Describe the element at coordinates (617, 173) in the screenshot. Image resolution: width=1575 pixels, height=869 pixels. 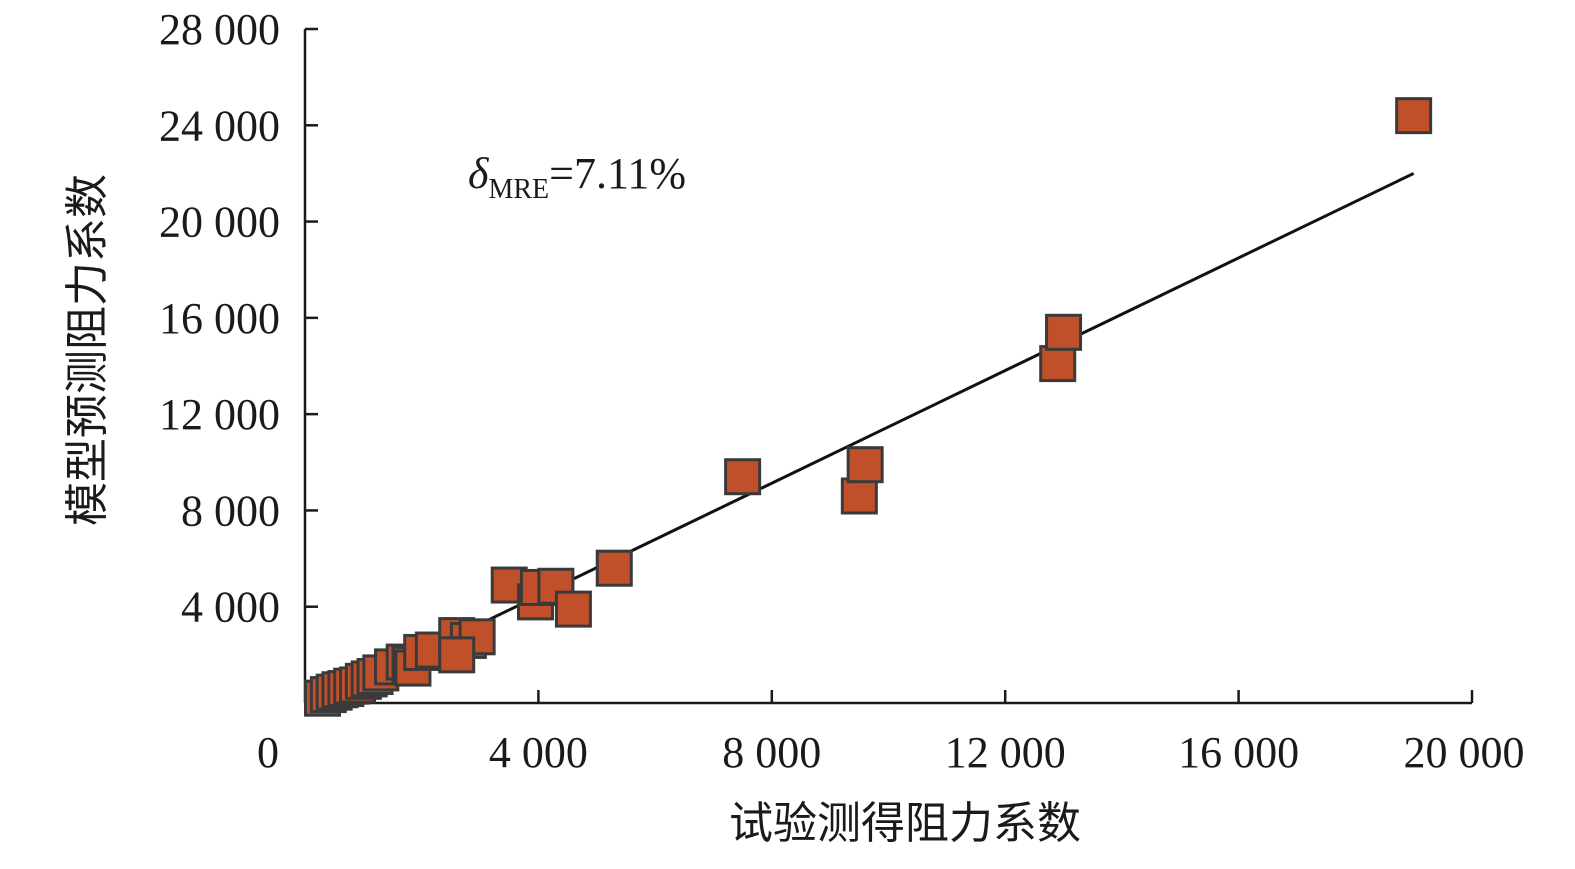
I see `mre-value: =7.11%` at that location.